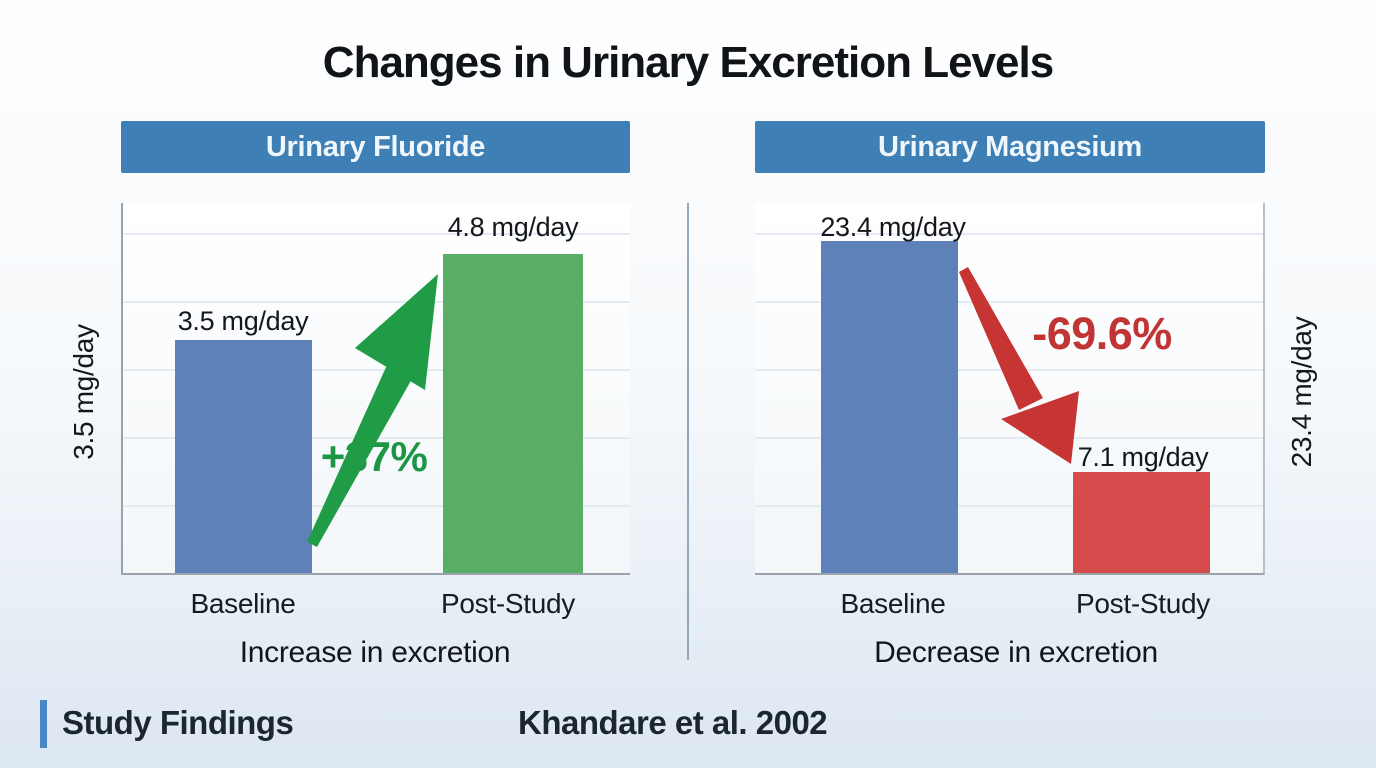 This screenshot has width=1376, height=768. Describe the element at coordinates (1141, 522) in the screenshot. I see `magnesium-poststudy-bar` at that location.